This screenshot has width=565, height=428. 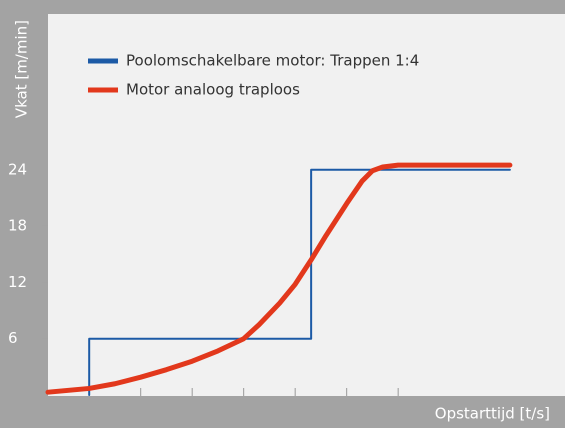 What do you see at coordinates (492, 414) in the screenshot?
I see `x-axis-label: Opstarttijd [t/s]` at bounding box center [492, 414].